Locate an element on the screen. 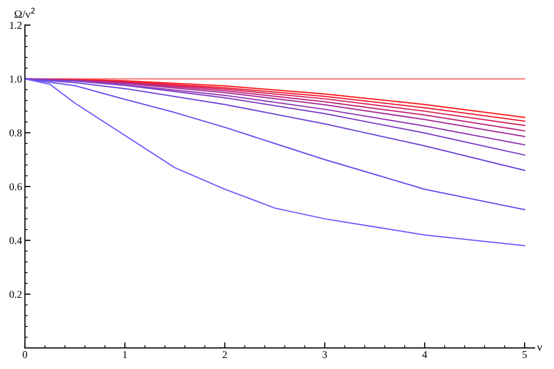  y-tick-label: 1.0 is located at coordinates (16, 79).